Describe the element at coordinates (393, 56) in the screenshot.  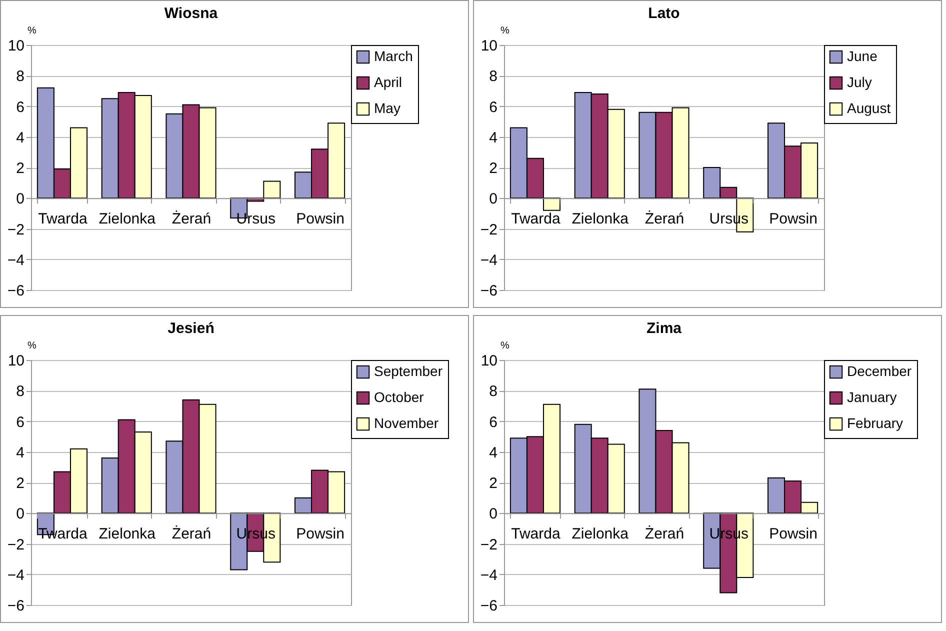
I see `legend-label: March` at that location.